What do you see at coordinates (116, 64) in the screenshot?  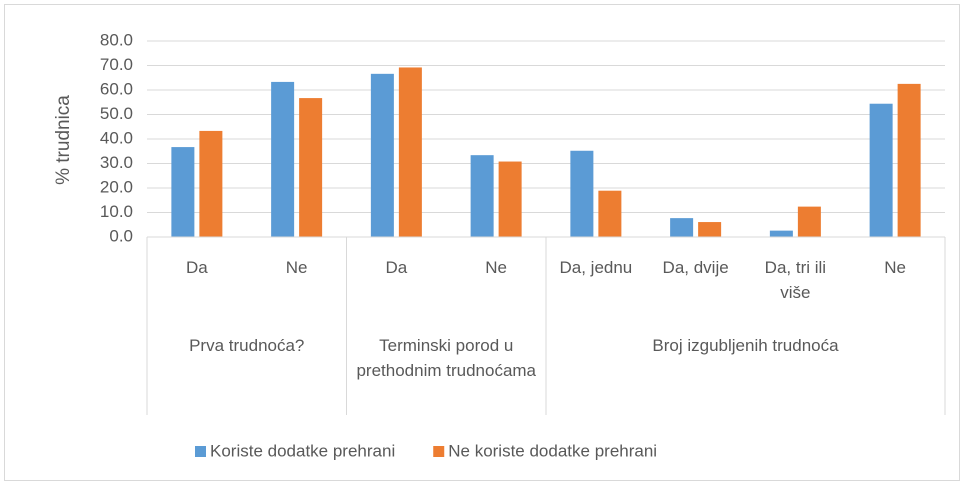 I see `y-tick-label: 70.0` at bounding box center [116, 64].